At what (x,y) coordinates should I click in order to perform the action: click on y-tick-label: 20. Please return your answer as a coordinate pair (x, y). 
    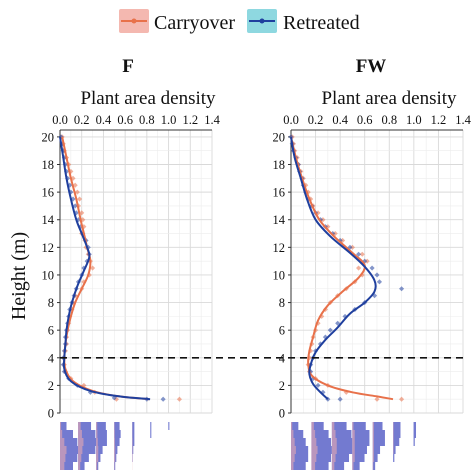
    Looking at the image, I should click on (279, 137).